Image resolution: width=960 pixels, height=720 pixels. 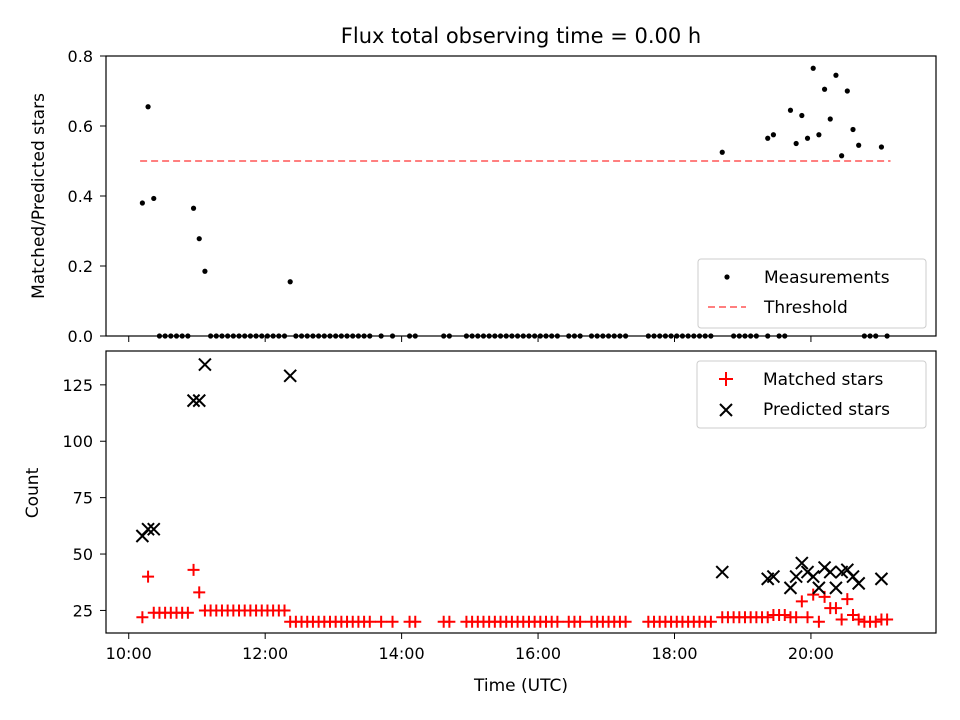 What do you see at coordinates (129, 653) in the screenshot?
I see `x-tick-label: 10:00` at bounding box center [129, 653].